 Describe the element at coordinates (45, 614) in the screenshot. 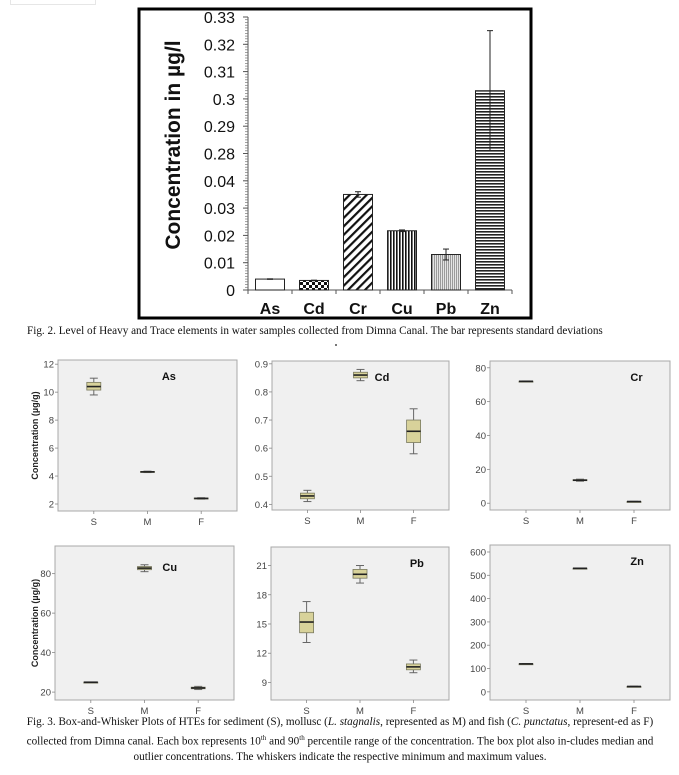

I see `y-tick-label: 60` at that location.